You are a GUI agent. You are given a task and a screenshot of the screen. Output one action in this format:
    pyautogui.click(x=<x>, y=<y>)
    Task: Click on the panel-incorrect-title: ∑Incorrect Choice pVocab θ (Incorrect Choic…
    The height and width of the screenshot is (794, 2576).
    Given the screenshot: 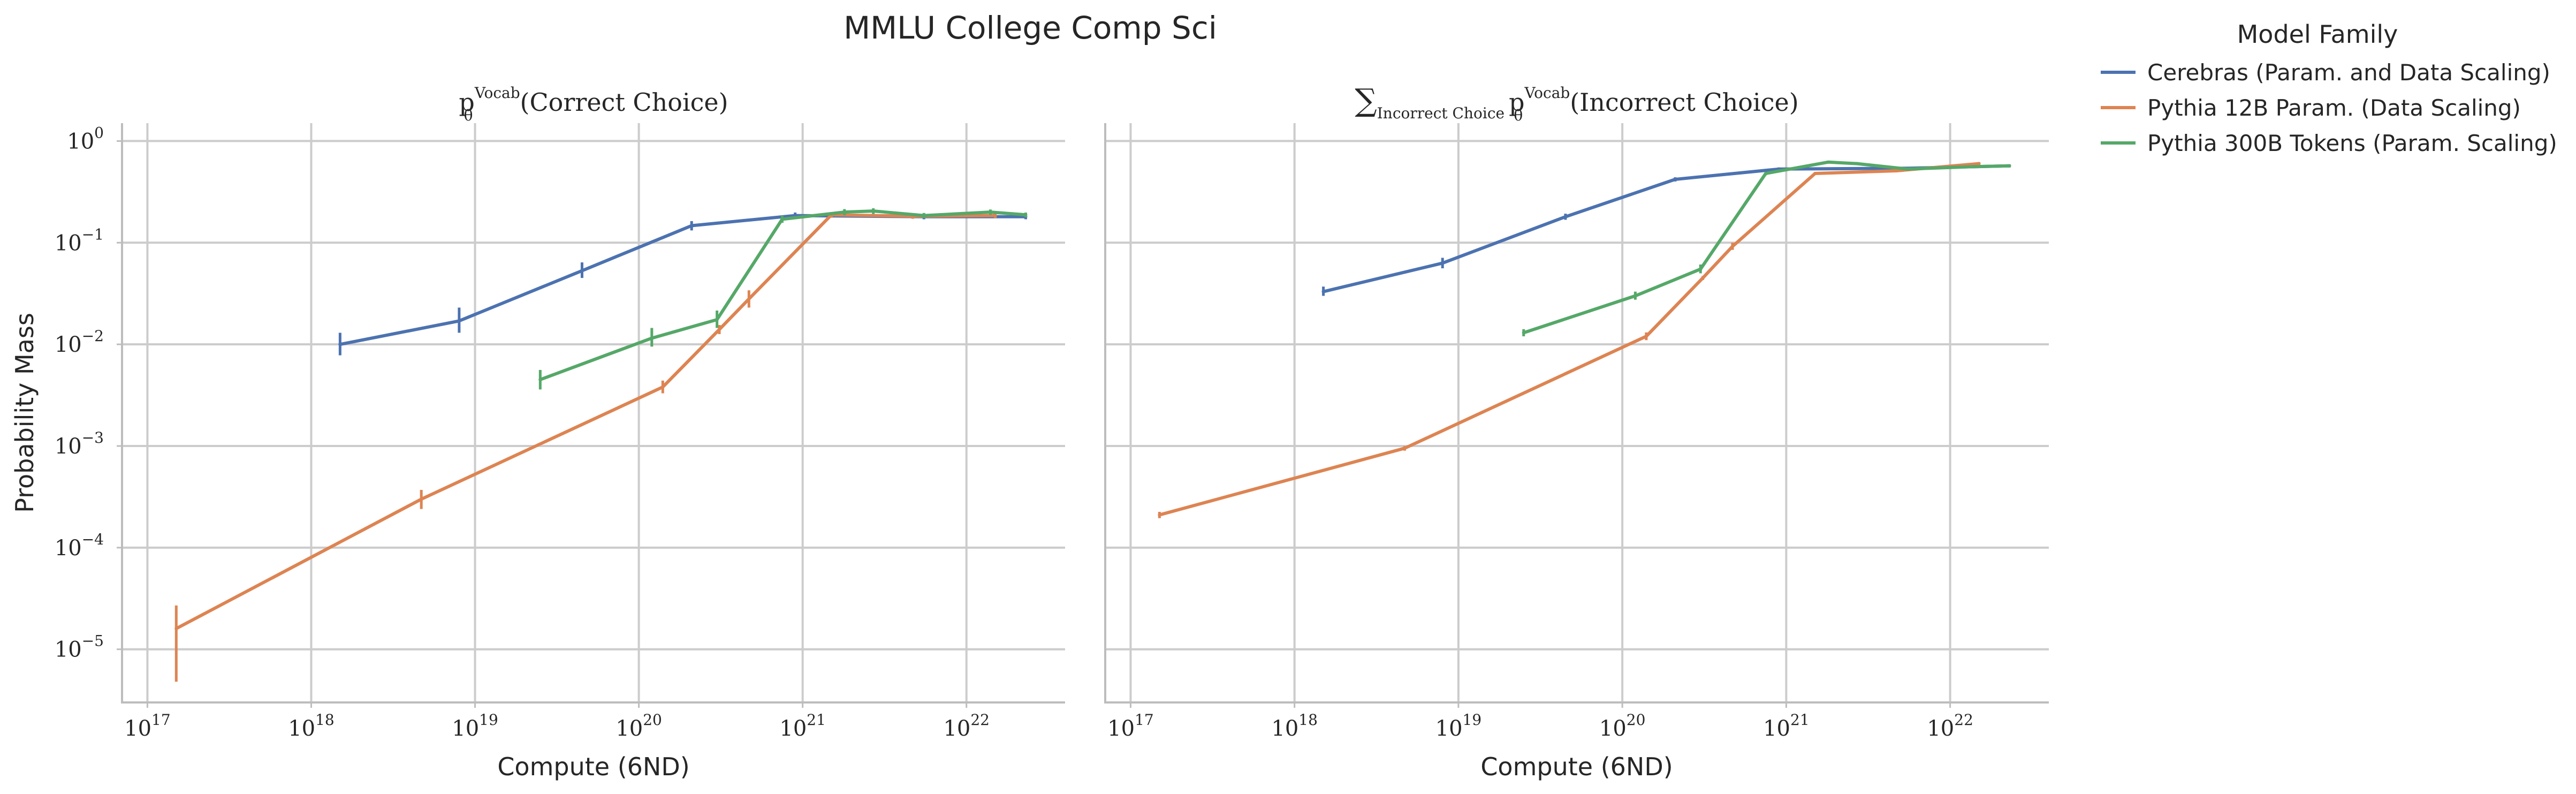 What is the action you would take?
    pyautogui.click(x=1576, y=103)
    